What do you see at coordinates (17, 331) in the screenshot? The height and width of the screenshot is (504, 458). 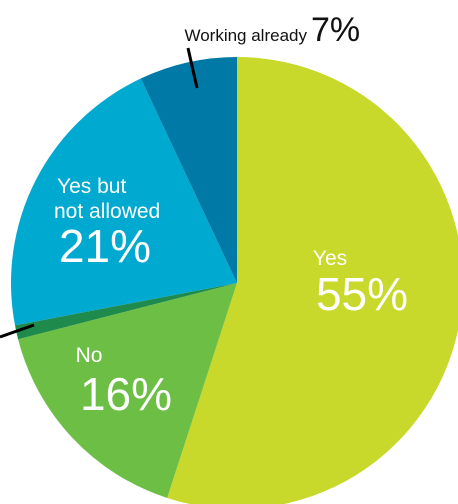 I see `small-slice-leader-line` at bounding box center [17, 331].